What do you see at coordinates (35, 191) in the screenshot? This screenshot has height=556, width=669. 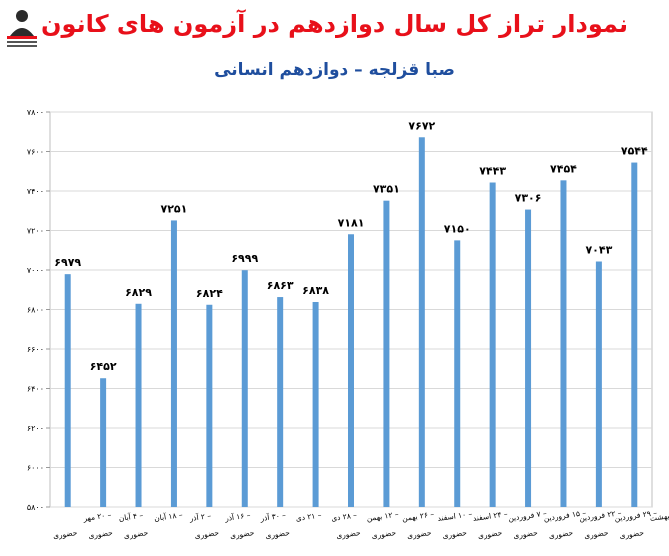 I see `y-tick-label: ۷۴۰۰` at bounding box center [35, 191].